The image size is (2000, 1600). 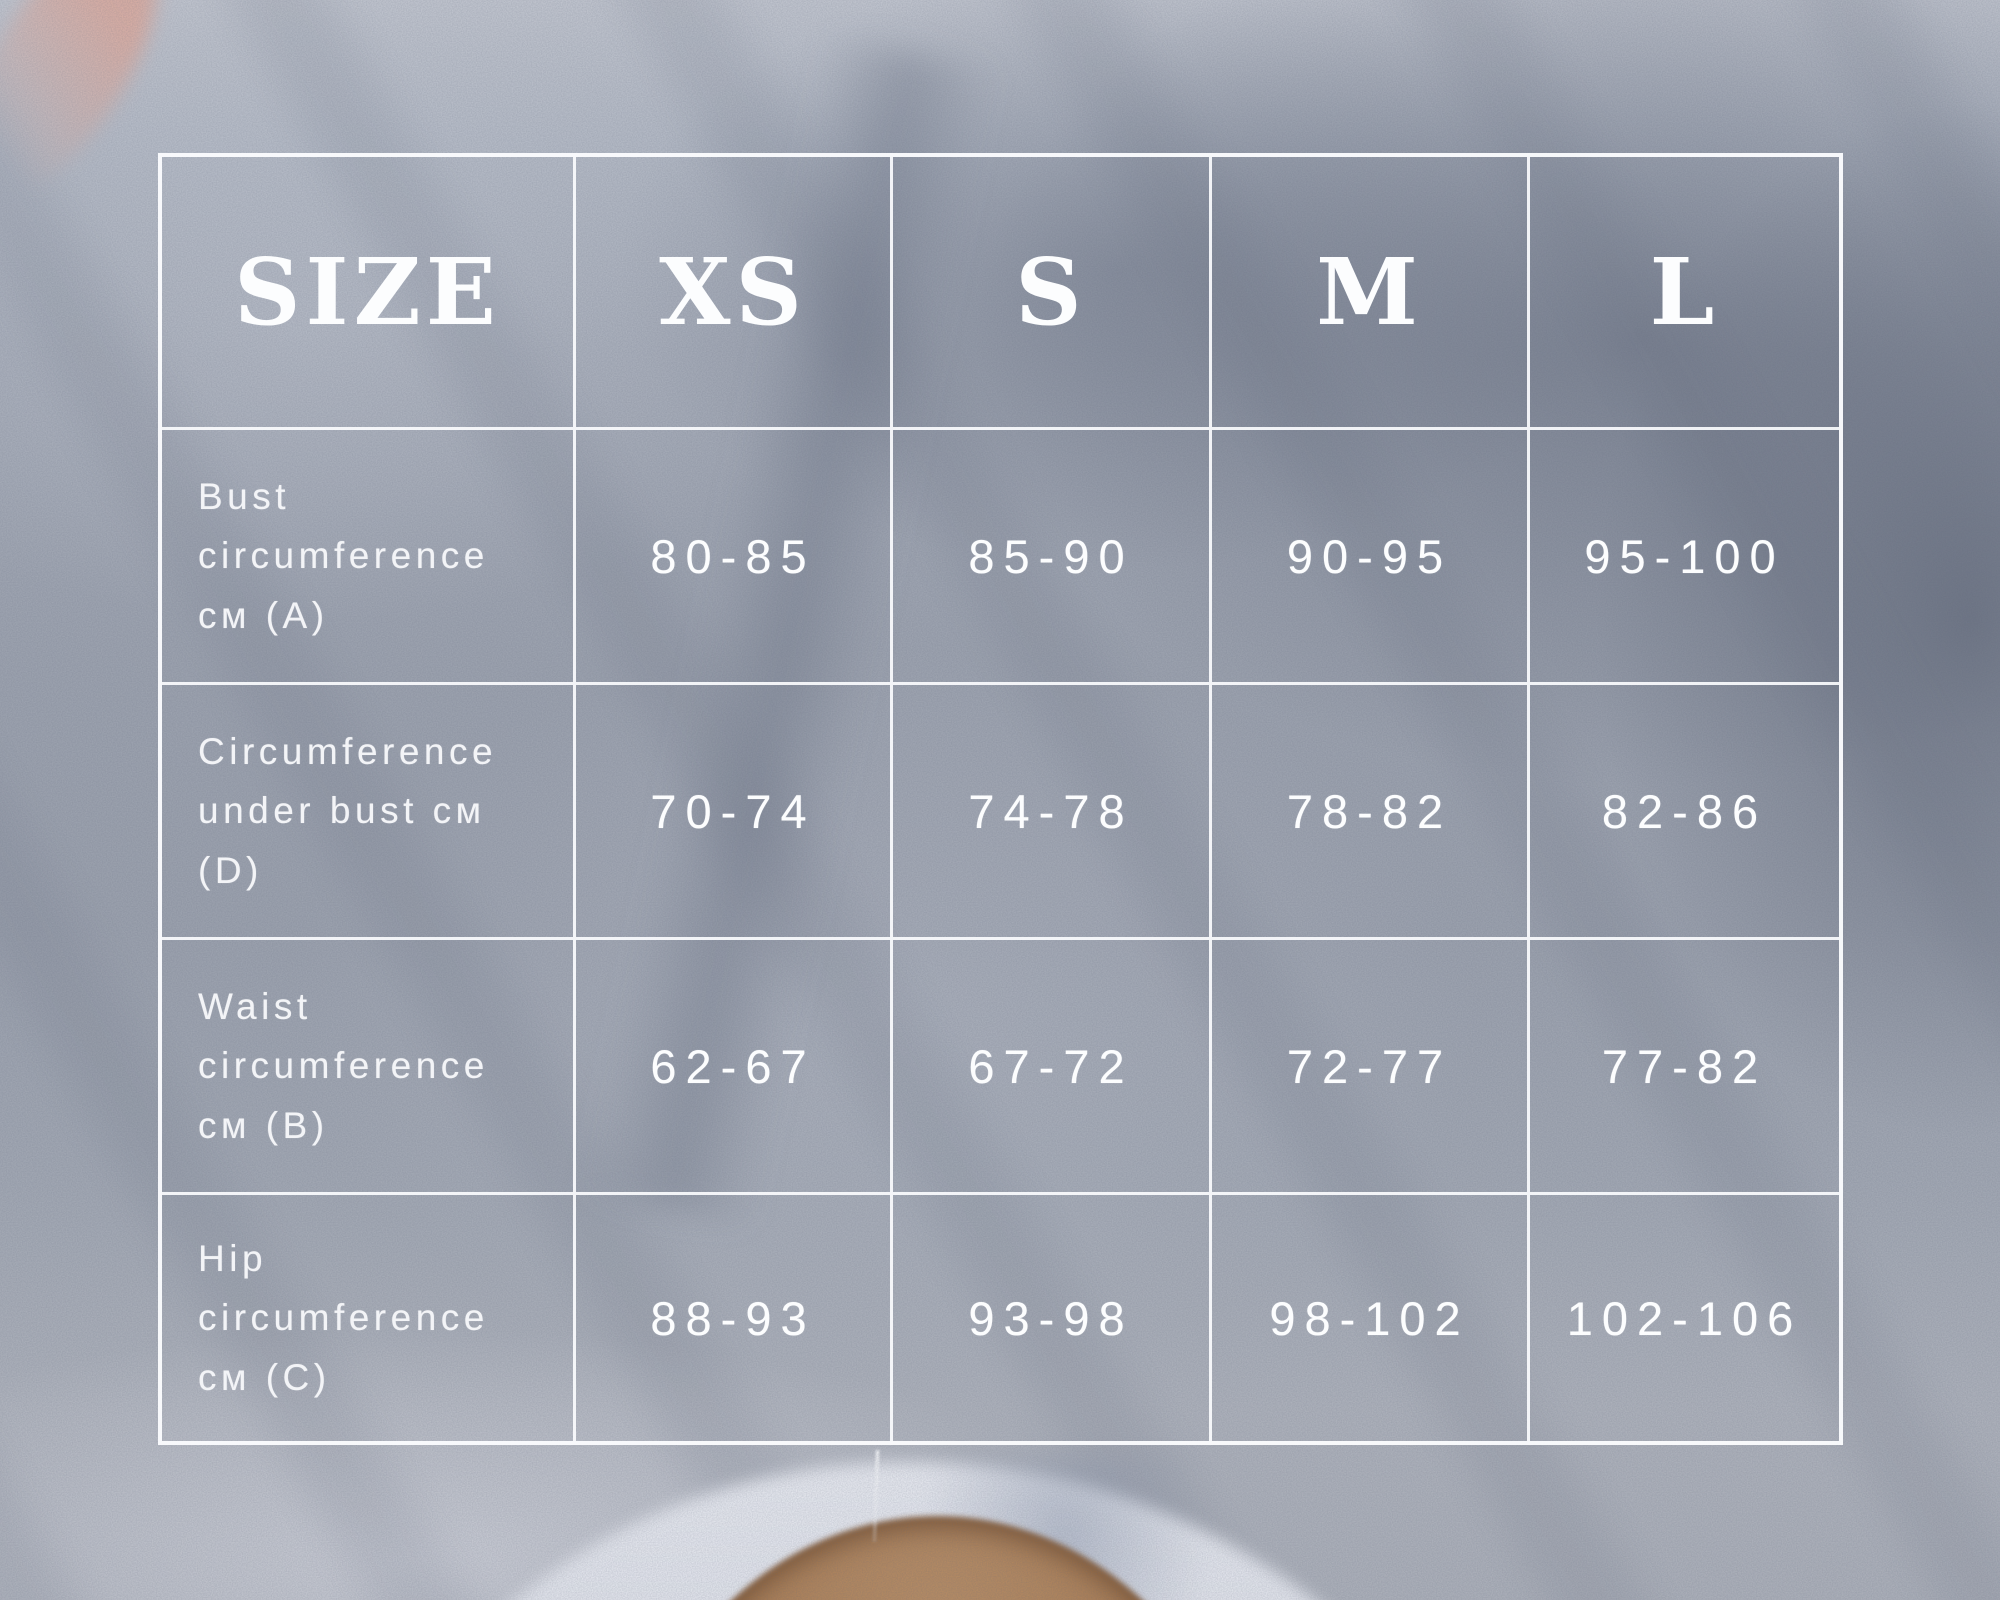 I want to click on cell-value-text: 88-93, so click(x=733, y=1318).